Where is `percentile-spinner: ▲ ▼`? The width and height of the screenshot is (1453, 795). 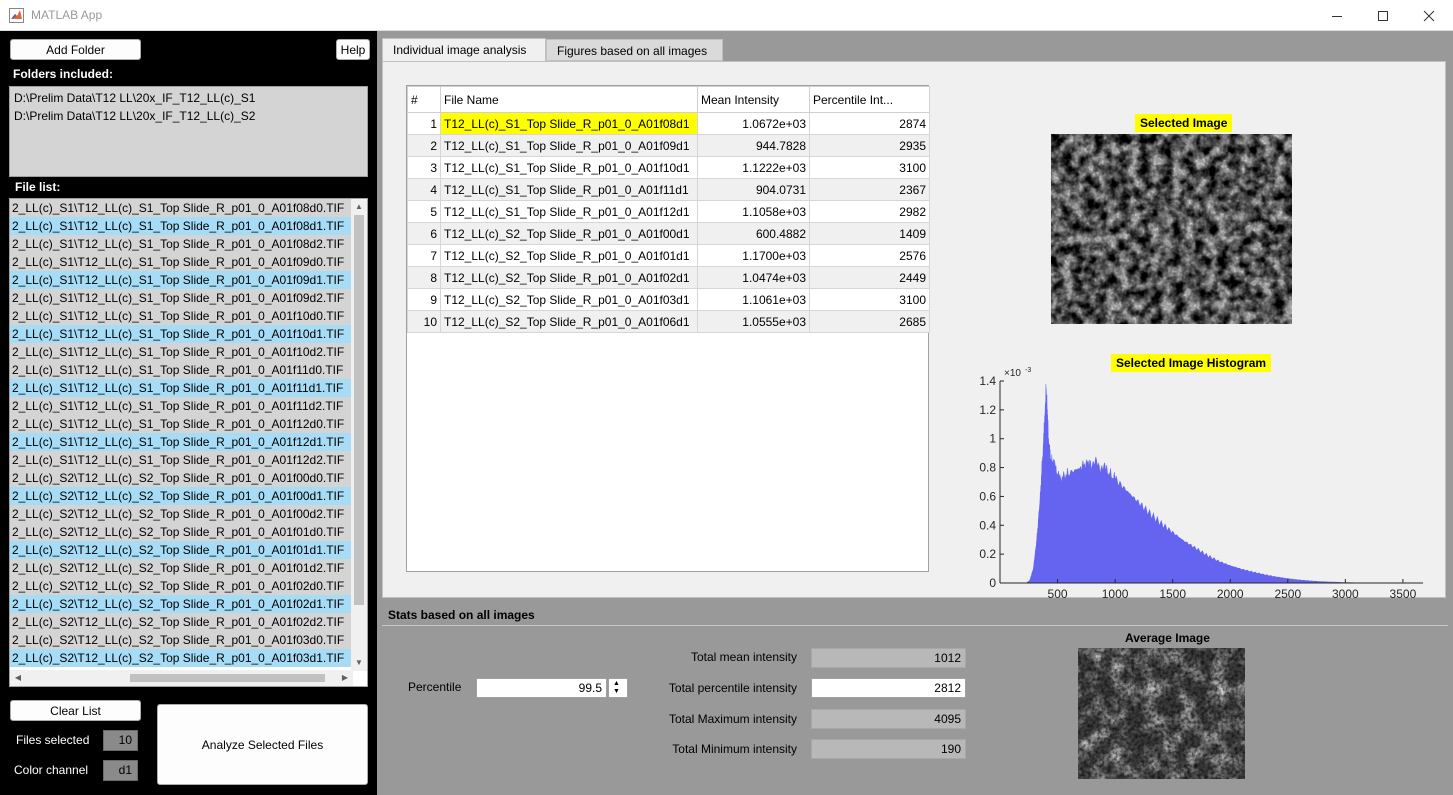
percentile-spinner: ▲ ▼ is located at coordinates (618, 688).